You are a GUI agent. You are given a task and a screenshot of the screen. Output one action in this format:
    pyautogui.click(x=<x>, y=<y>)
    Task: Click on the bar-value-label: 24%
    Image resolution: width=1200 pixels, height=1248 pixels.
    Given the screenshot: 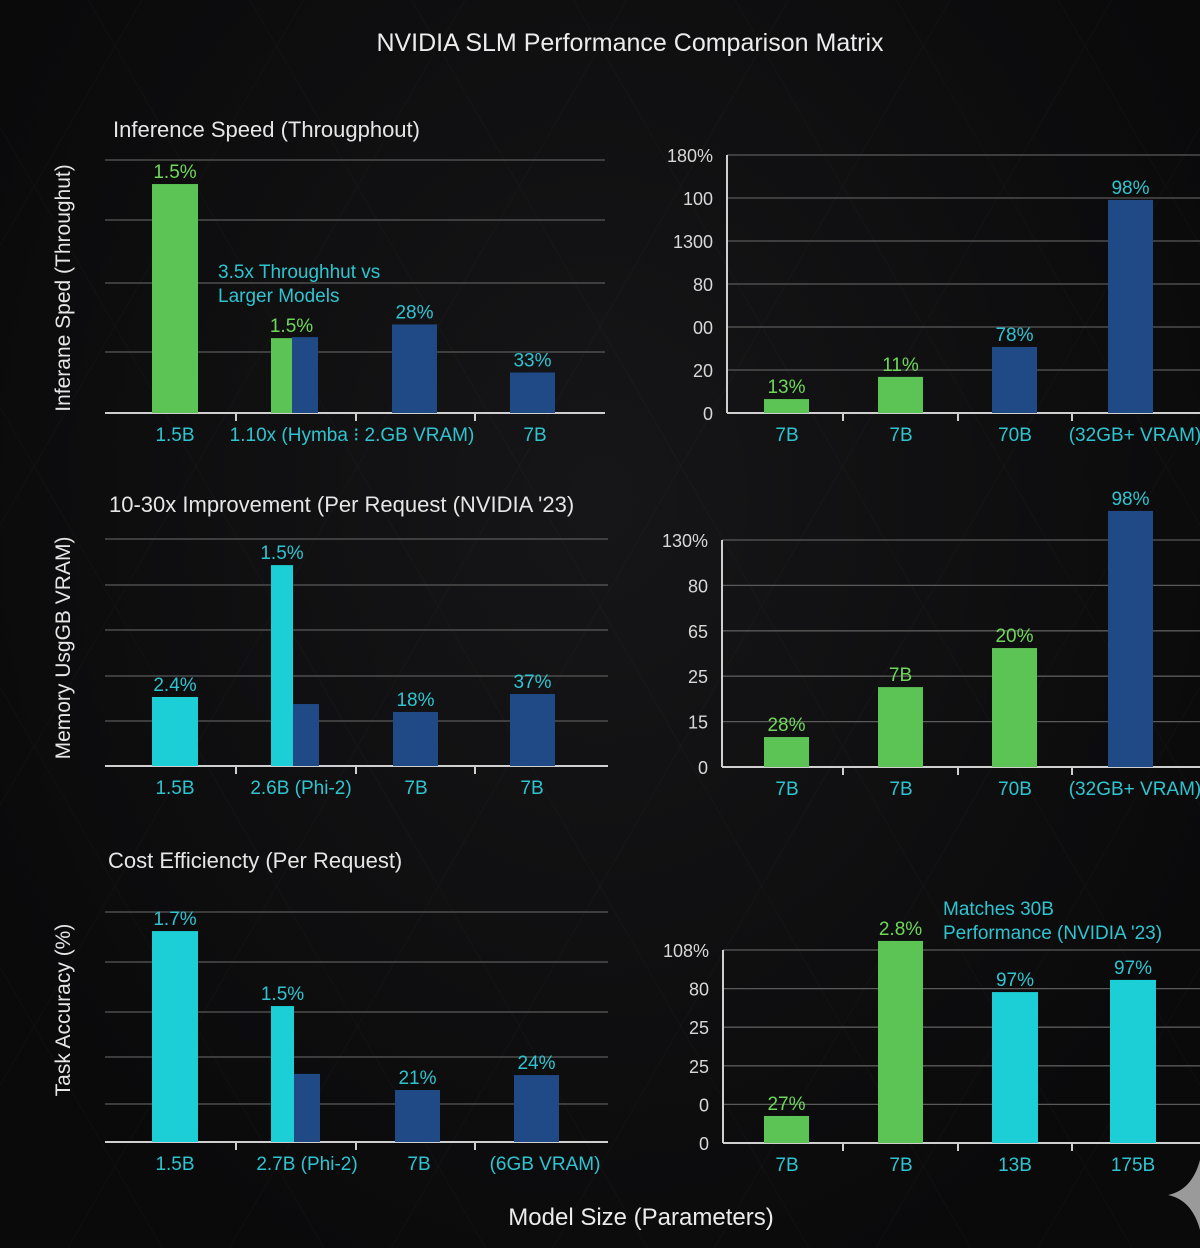 What is the action you would take?
    pyautogui.click(x=536, y=1063)
    